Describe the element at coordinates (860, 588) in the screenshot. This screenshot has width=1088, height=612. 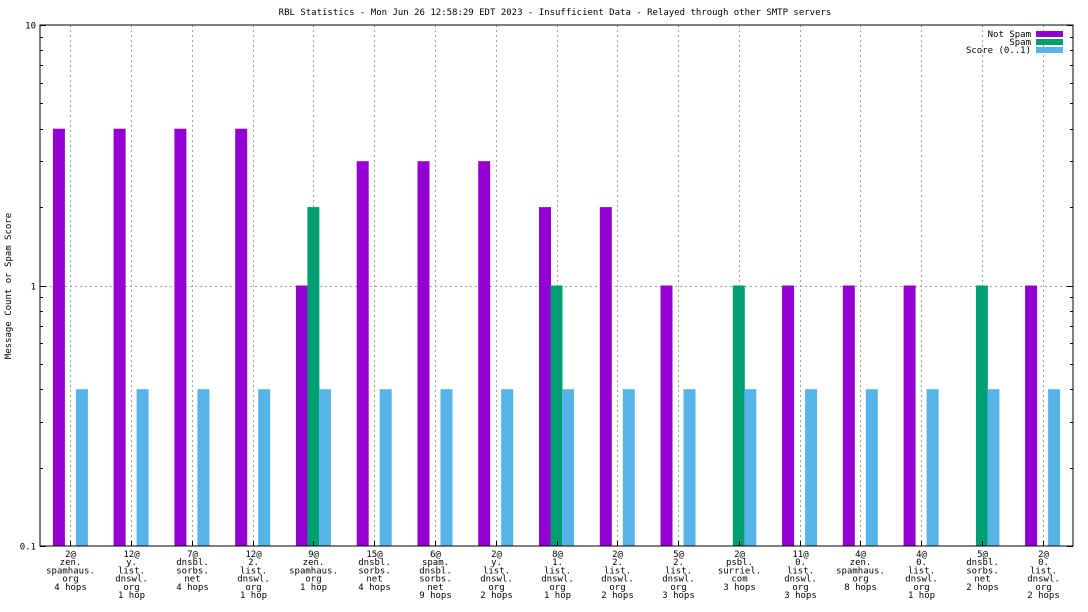
I see `x-tick-label-line: 8 hops` at that location.